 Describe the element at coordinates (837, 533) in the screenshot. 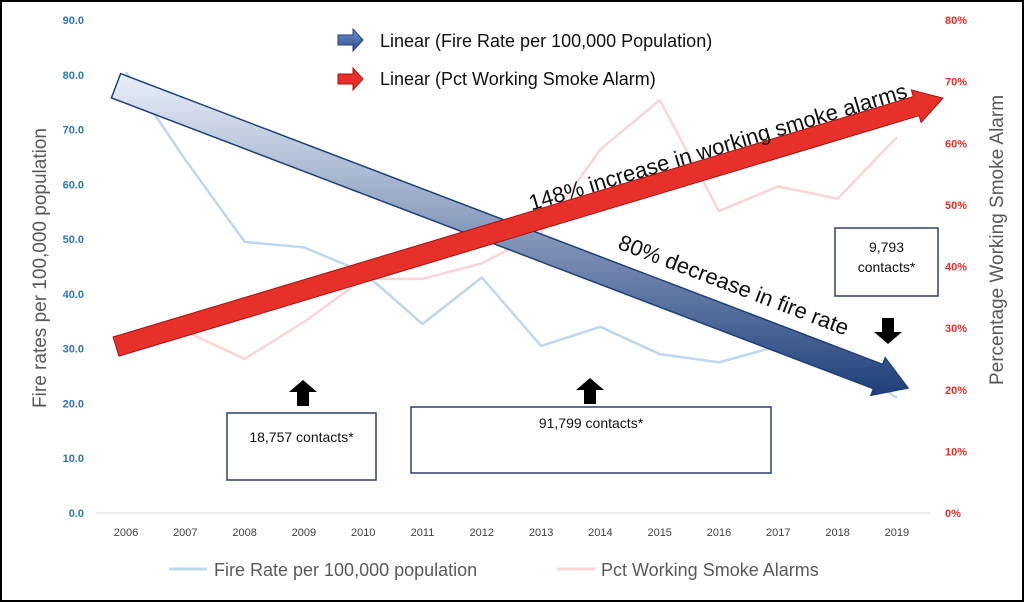

I see `x-tick-label: 2018` at that location.